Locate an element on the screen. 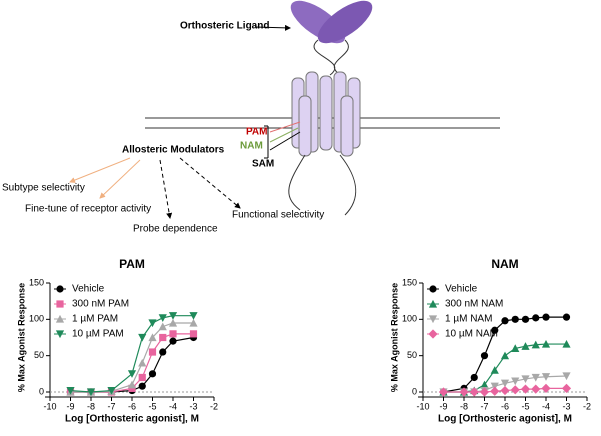 This screenshot has width=601, height=436. modulators-label: Allosteric Modulators is located at coordinates (173, 150).